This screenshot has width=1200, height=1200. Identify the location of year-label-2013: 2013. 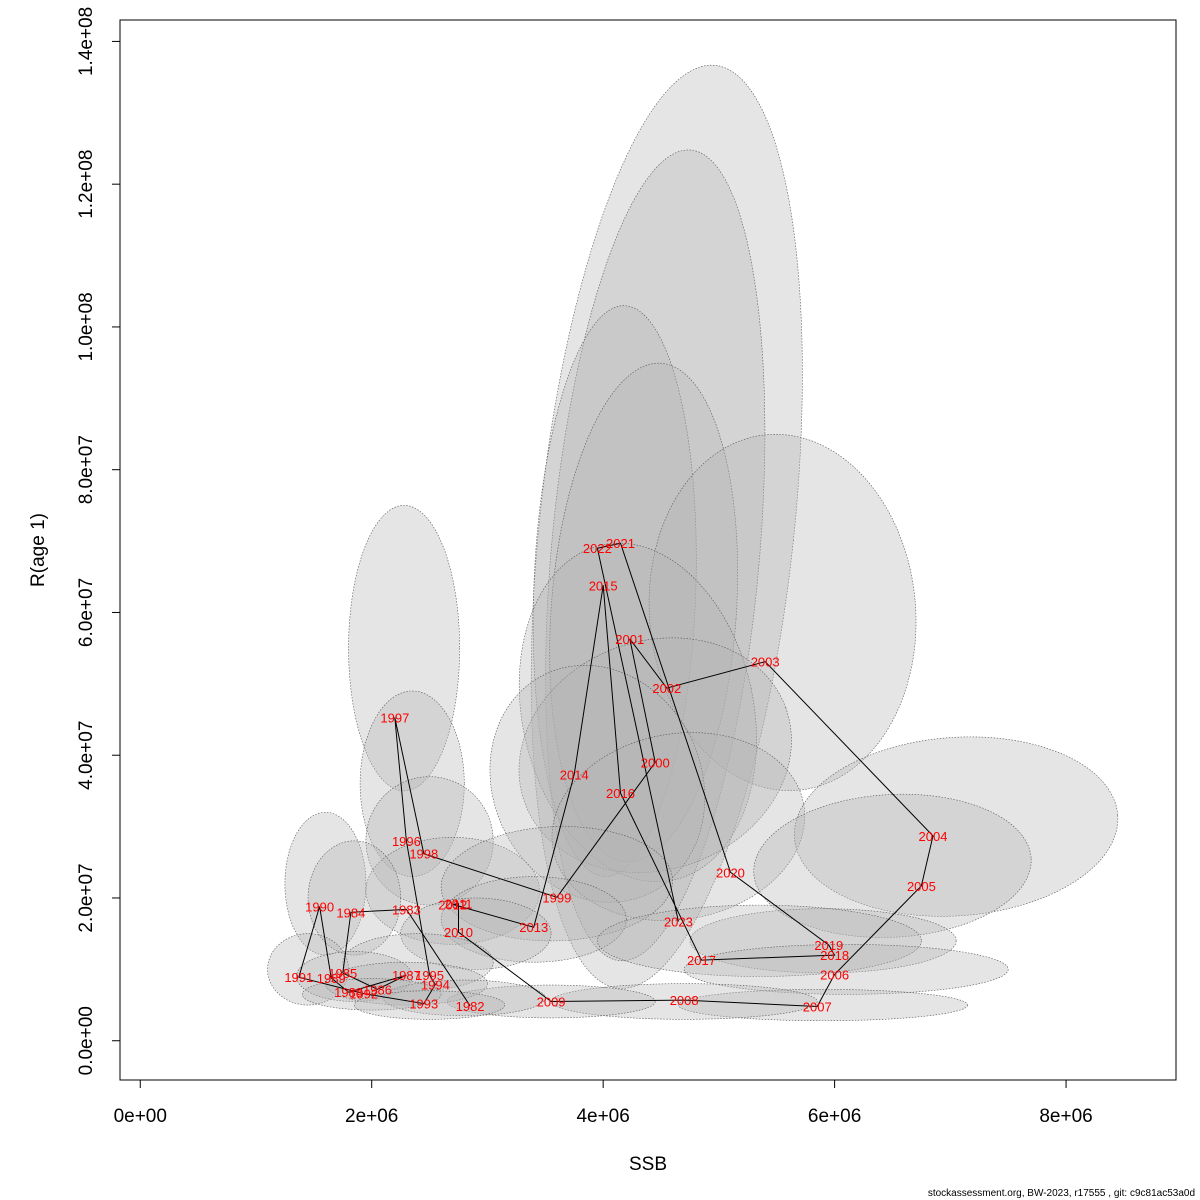
(533, 927).